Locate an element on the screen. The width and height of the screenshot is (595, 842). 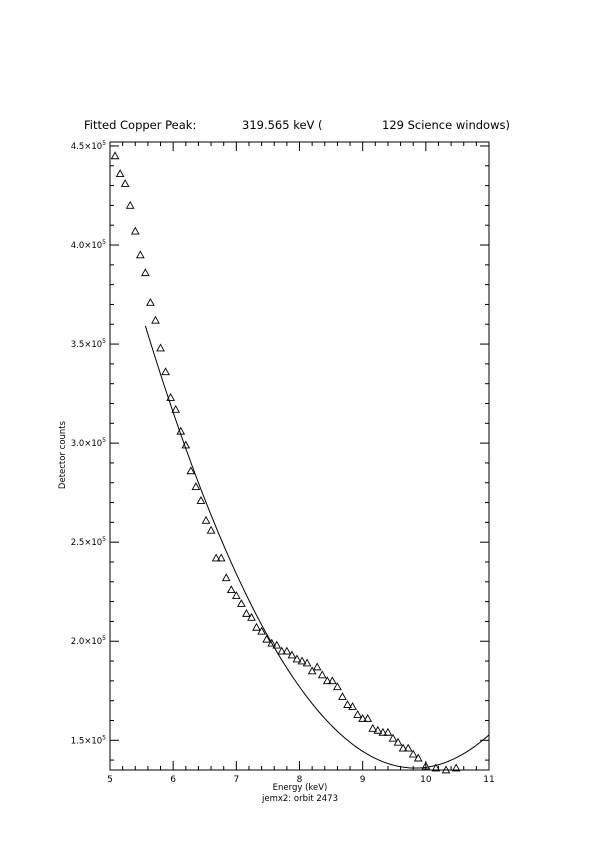
y-tick-label: 3.0×10⁵ is located at coordinates (88, 443).